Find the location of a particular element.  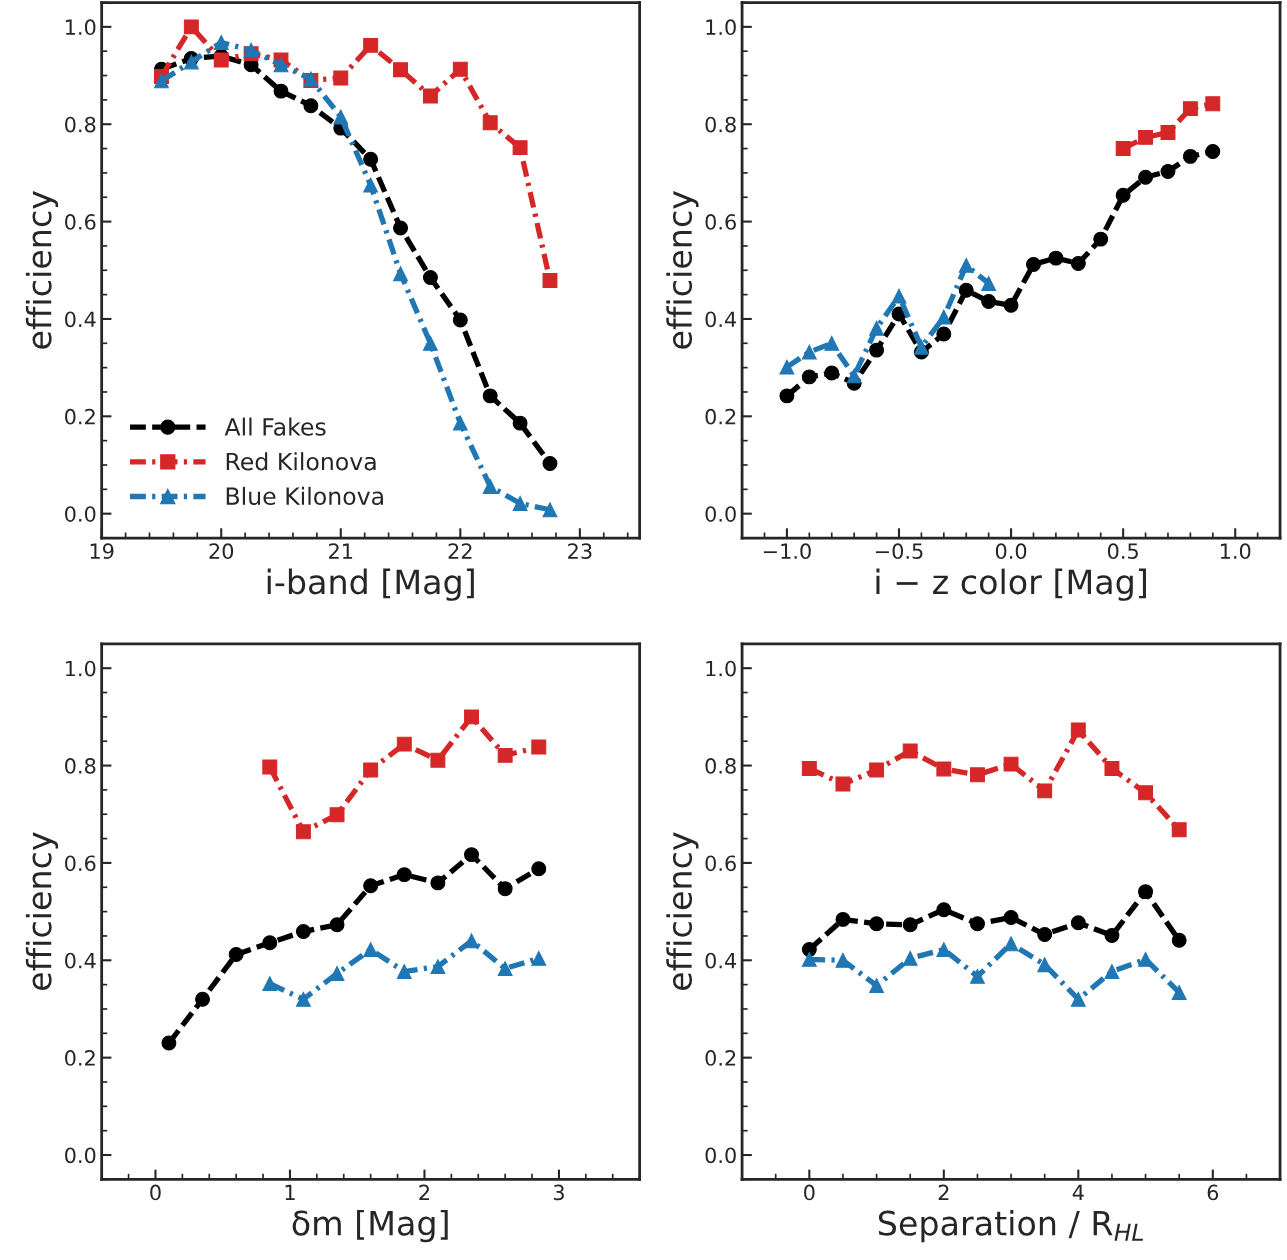

legend-label: Blue Kilonova is located at coordinates (304, 496).